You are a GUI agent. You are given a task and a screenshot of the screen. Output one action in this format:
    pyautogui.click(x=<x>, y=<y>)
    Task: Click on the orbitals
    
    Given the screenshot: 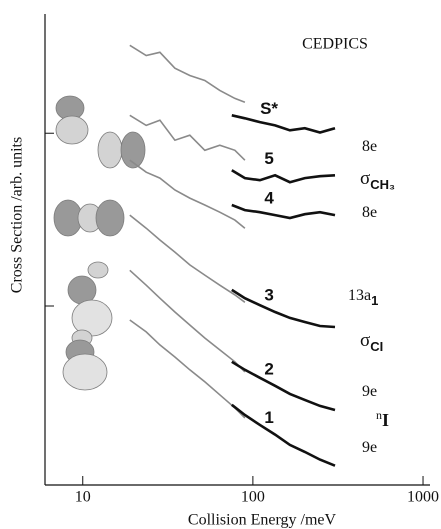 What is the action you would take?
    pyautogui.click(x=99, y=243)
    